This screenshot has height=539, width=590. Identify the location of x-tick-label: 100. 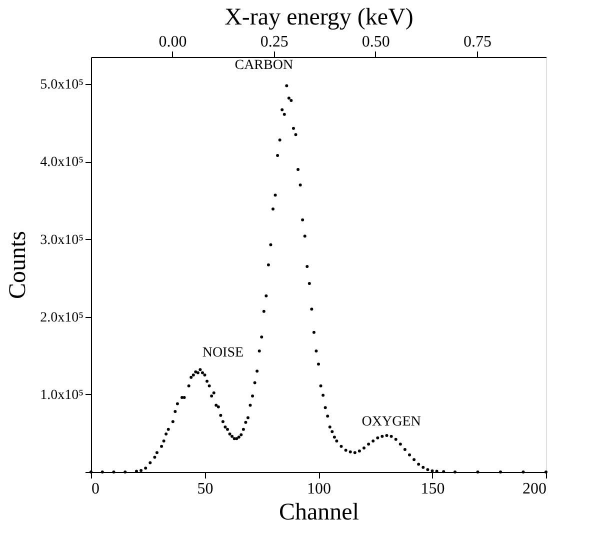
(319, 489).